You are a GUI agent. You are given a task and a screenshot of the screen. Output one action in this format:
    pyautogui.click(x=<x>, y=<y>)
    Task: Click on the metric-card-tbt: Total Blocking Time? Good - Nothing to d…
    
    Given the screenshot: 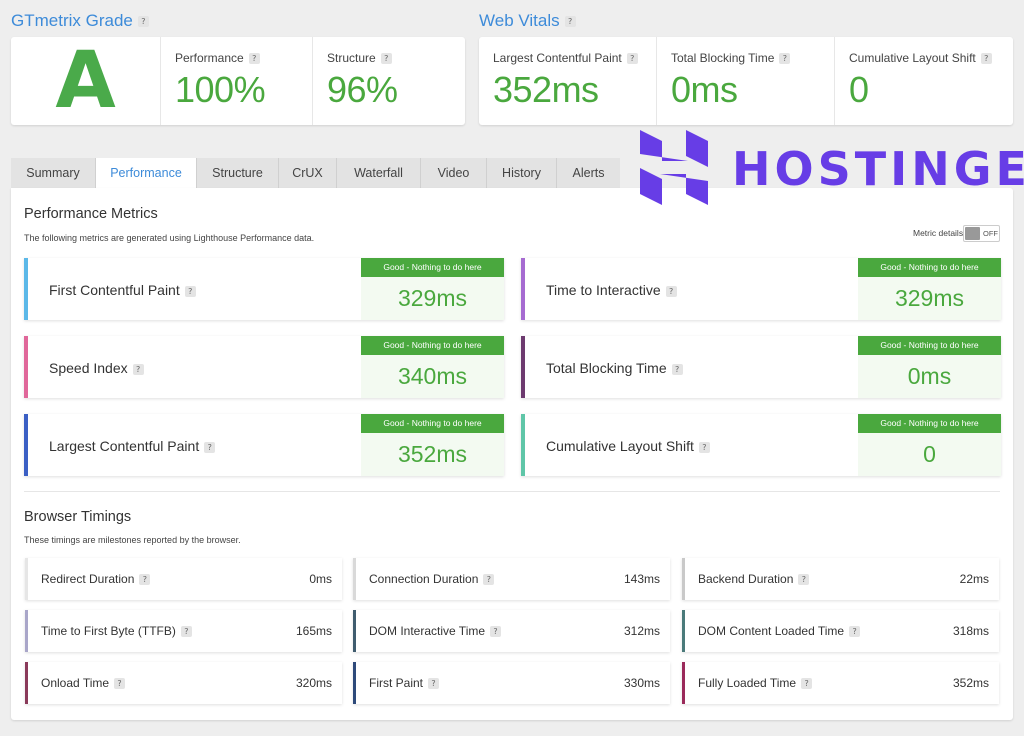 What is the action you would take?
    pyautogui.click(x=761, y=367)
    